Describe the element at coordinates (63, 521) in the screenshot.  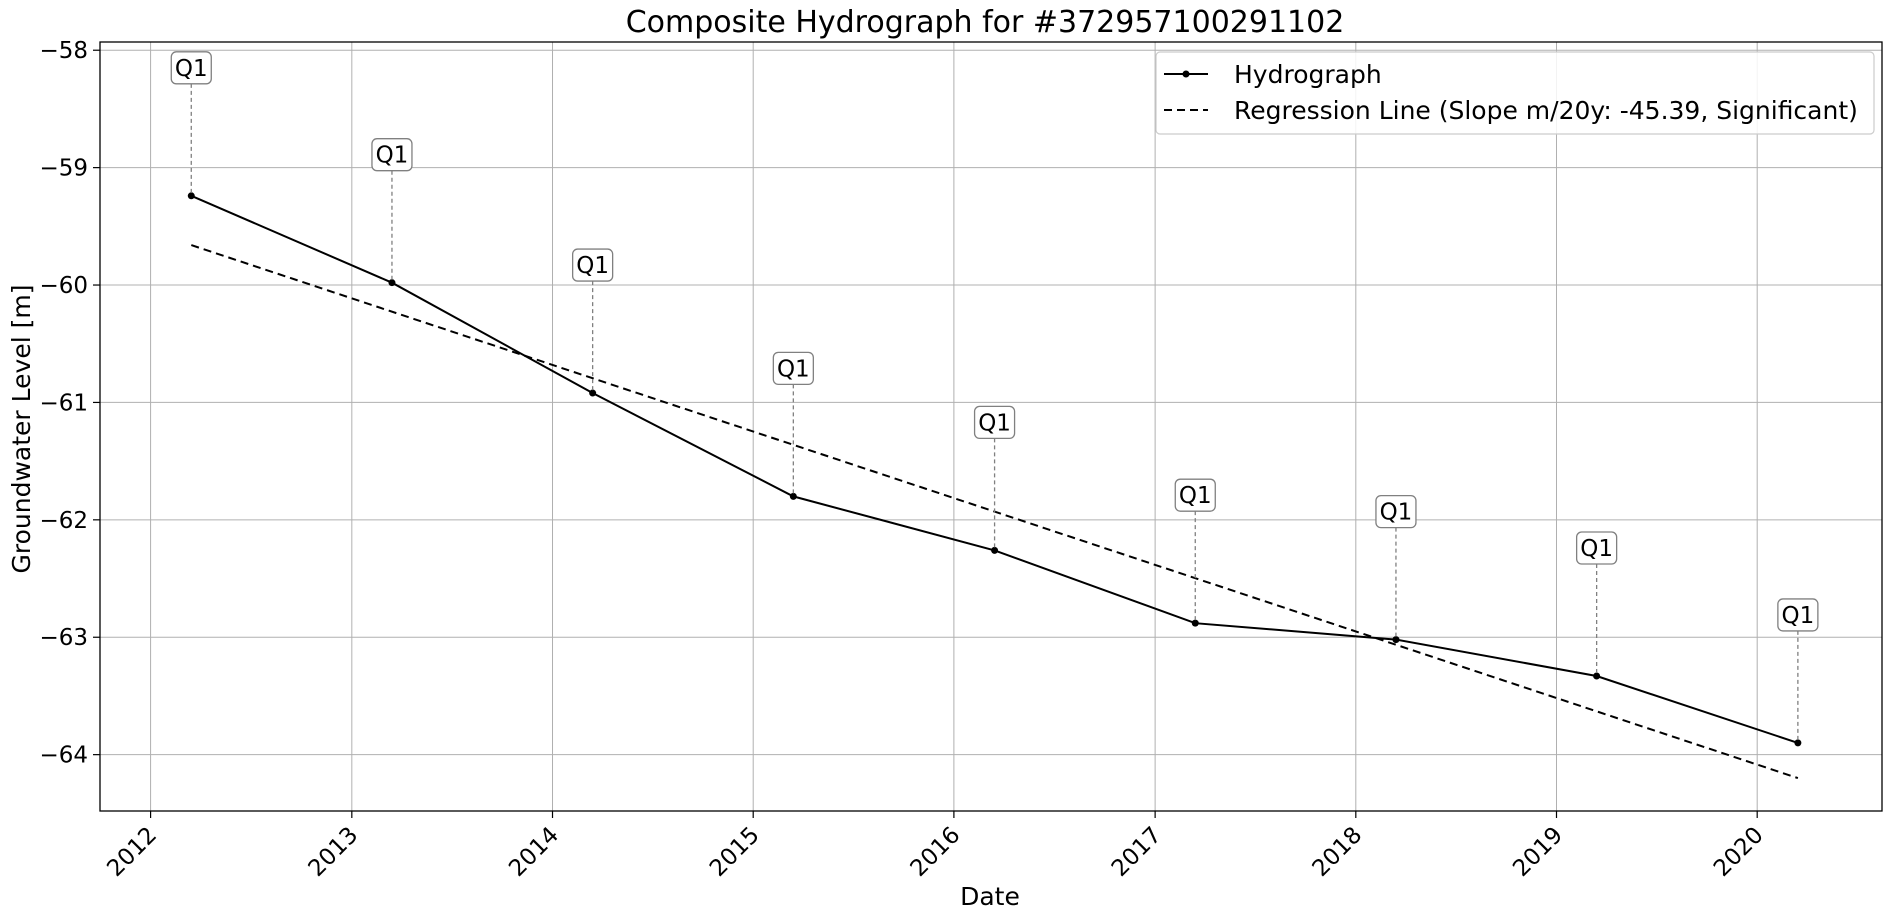
I see `y-tick-label: −62` at that location.